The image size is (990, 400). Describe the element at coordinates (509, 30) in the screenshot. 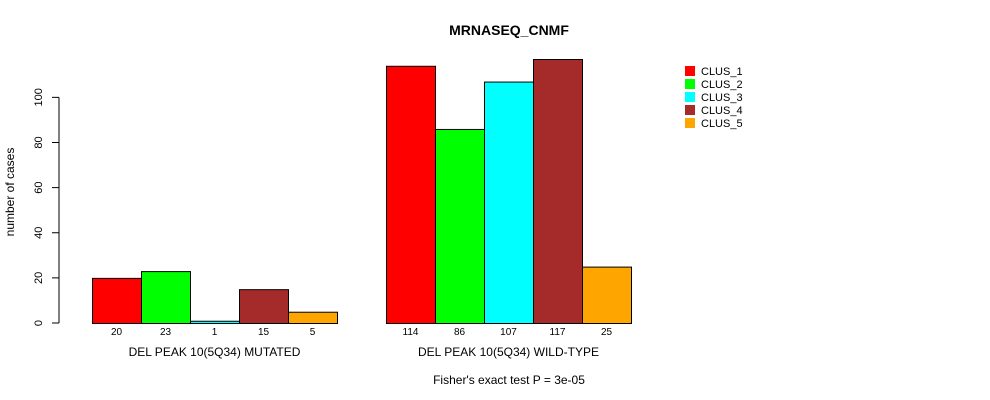

I see `chart-title: MRNASEQ_CNMF` at that location.